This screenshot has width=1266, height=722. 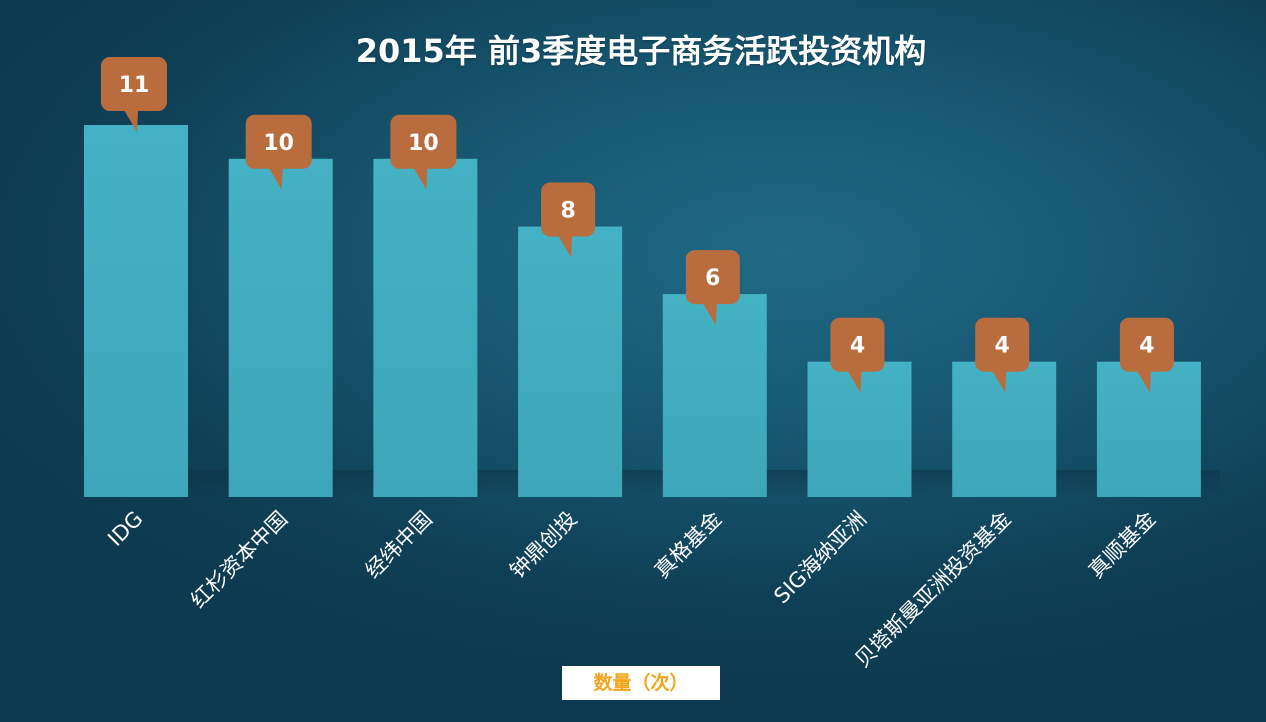 I want to click on data-label-2: 10, so click(x=423, y=143).